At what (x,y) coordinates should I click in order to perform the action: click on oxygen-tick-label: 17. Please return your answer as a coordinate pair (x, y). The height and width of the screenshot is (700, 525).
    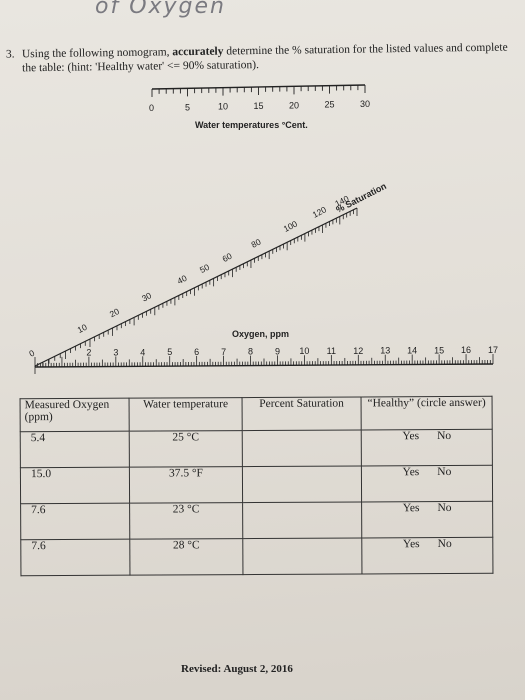
    Looking at the image, I should click on (493, 350).